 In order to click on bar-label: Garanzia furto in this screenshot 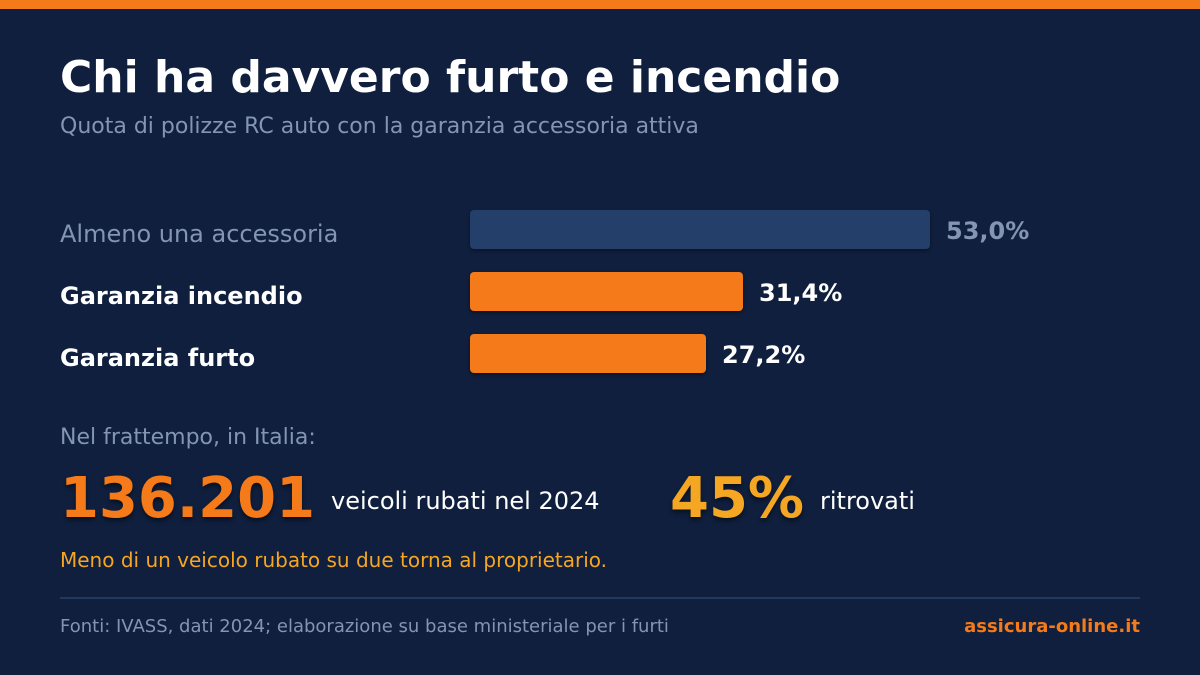, I will do `click(158, 358)`.